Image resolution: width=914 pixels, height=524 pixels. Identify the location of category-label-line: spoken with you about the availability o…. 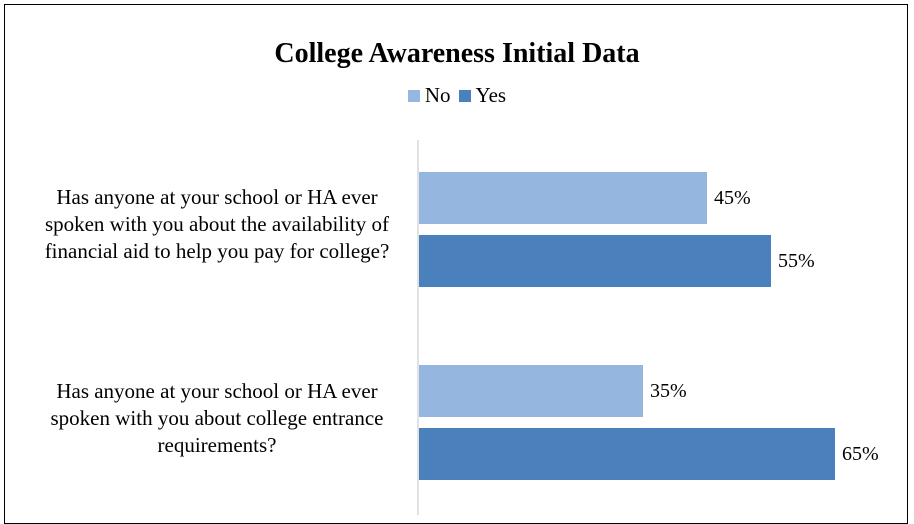
(217, 224).